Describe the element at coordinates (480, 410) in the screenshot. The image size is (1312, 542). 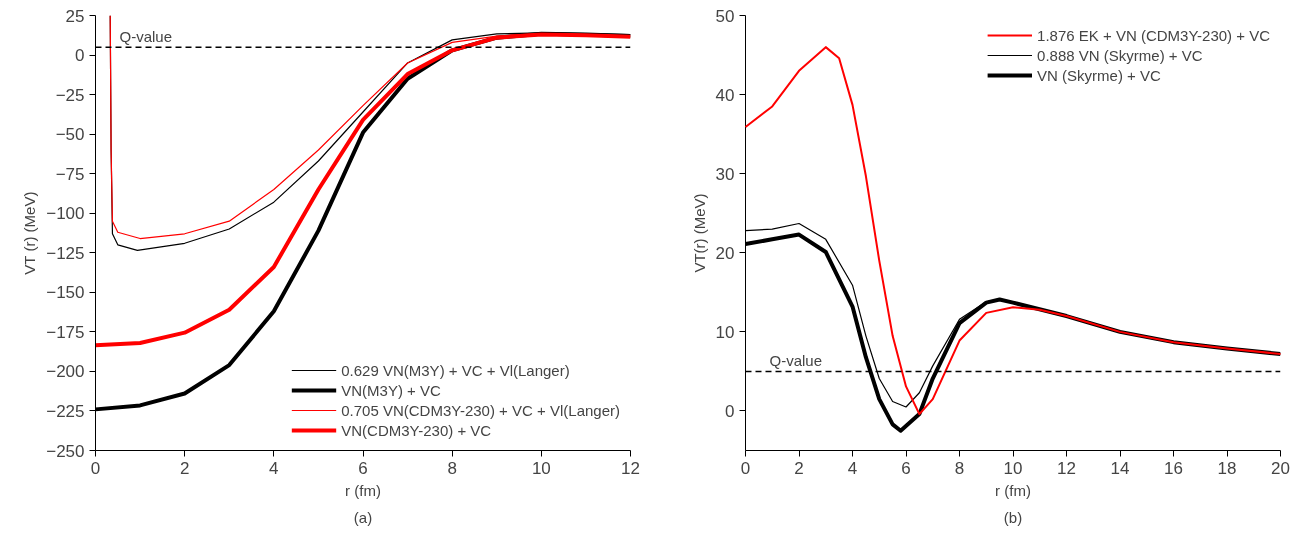
I see `legend-label: 0.705 VN(CDM3Y-230) + VC + Vl(Langer)` at that location.